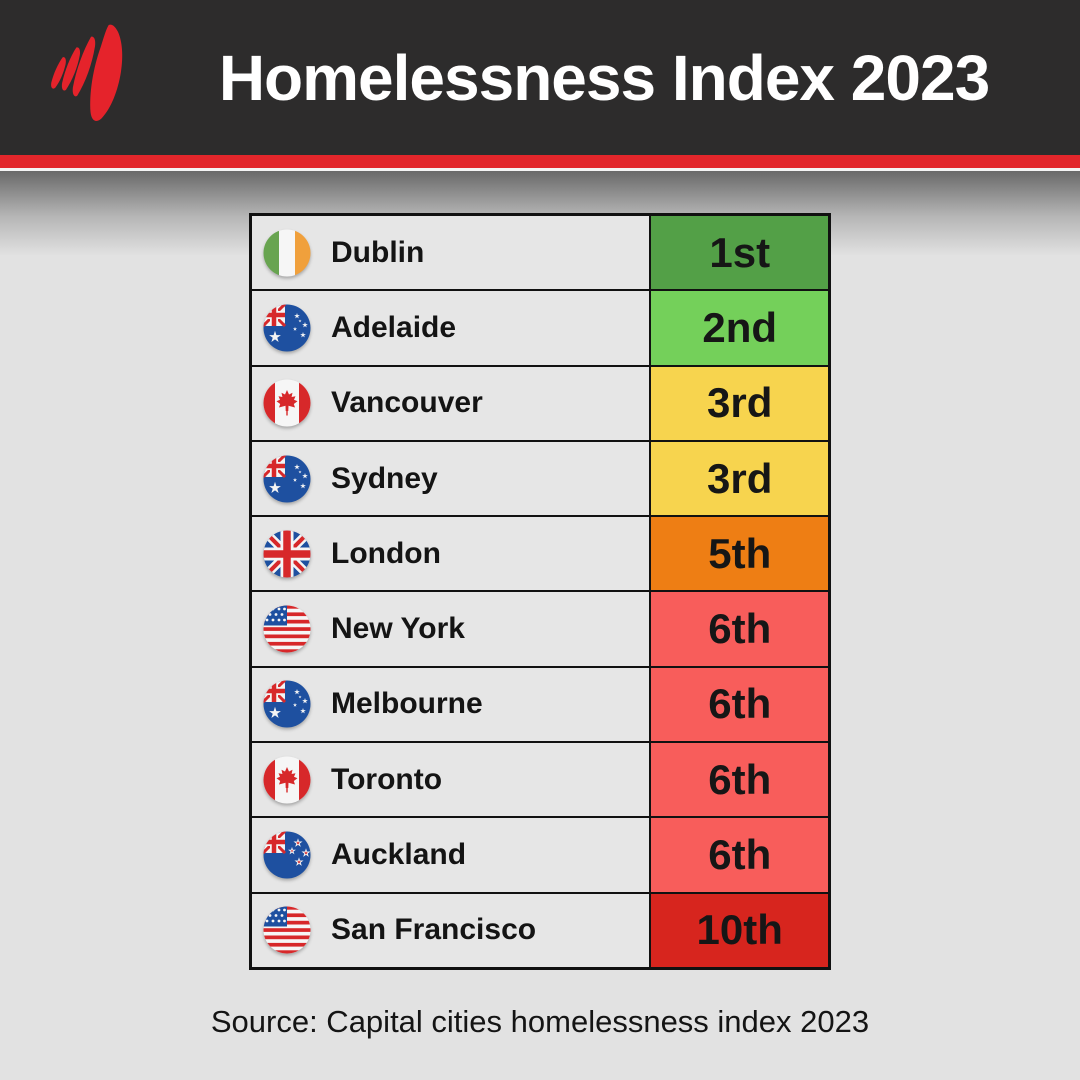 This screenshot has width=1080, height=1080. What do you see at coordinates (386, 553) in the screenshot?
I see `city-label: London` at bounding box center [386, 553].